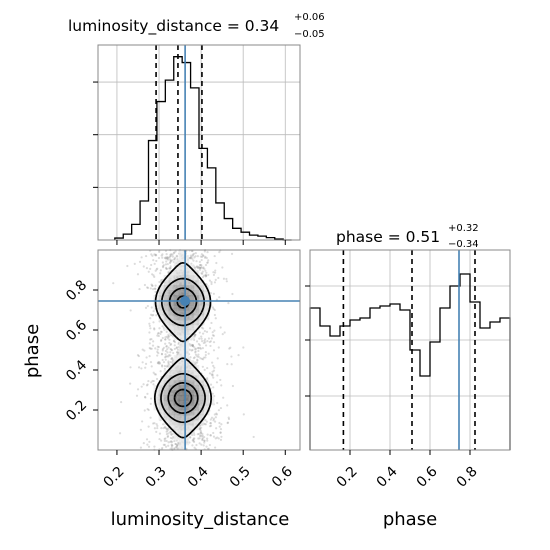 The image size is (550, 550). What do you see at coordinates (173, 26) in the screenshot?
I see `hist-luminosity-distance-title: luminosity_distance = 0.34` at bounding box center [173, 26].